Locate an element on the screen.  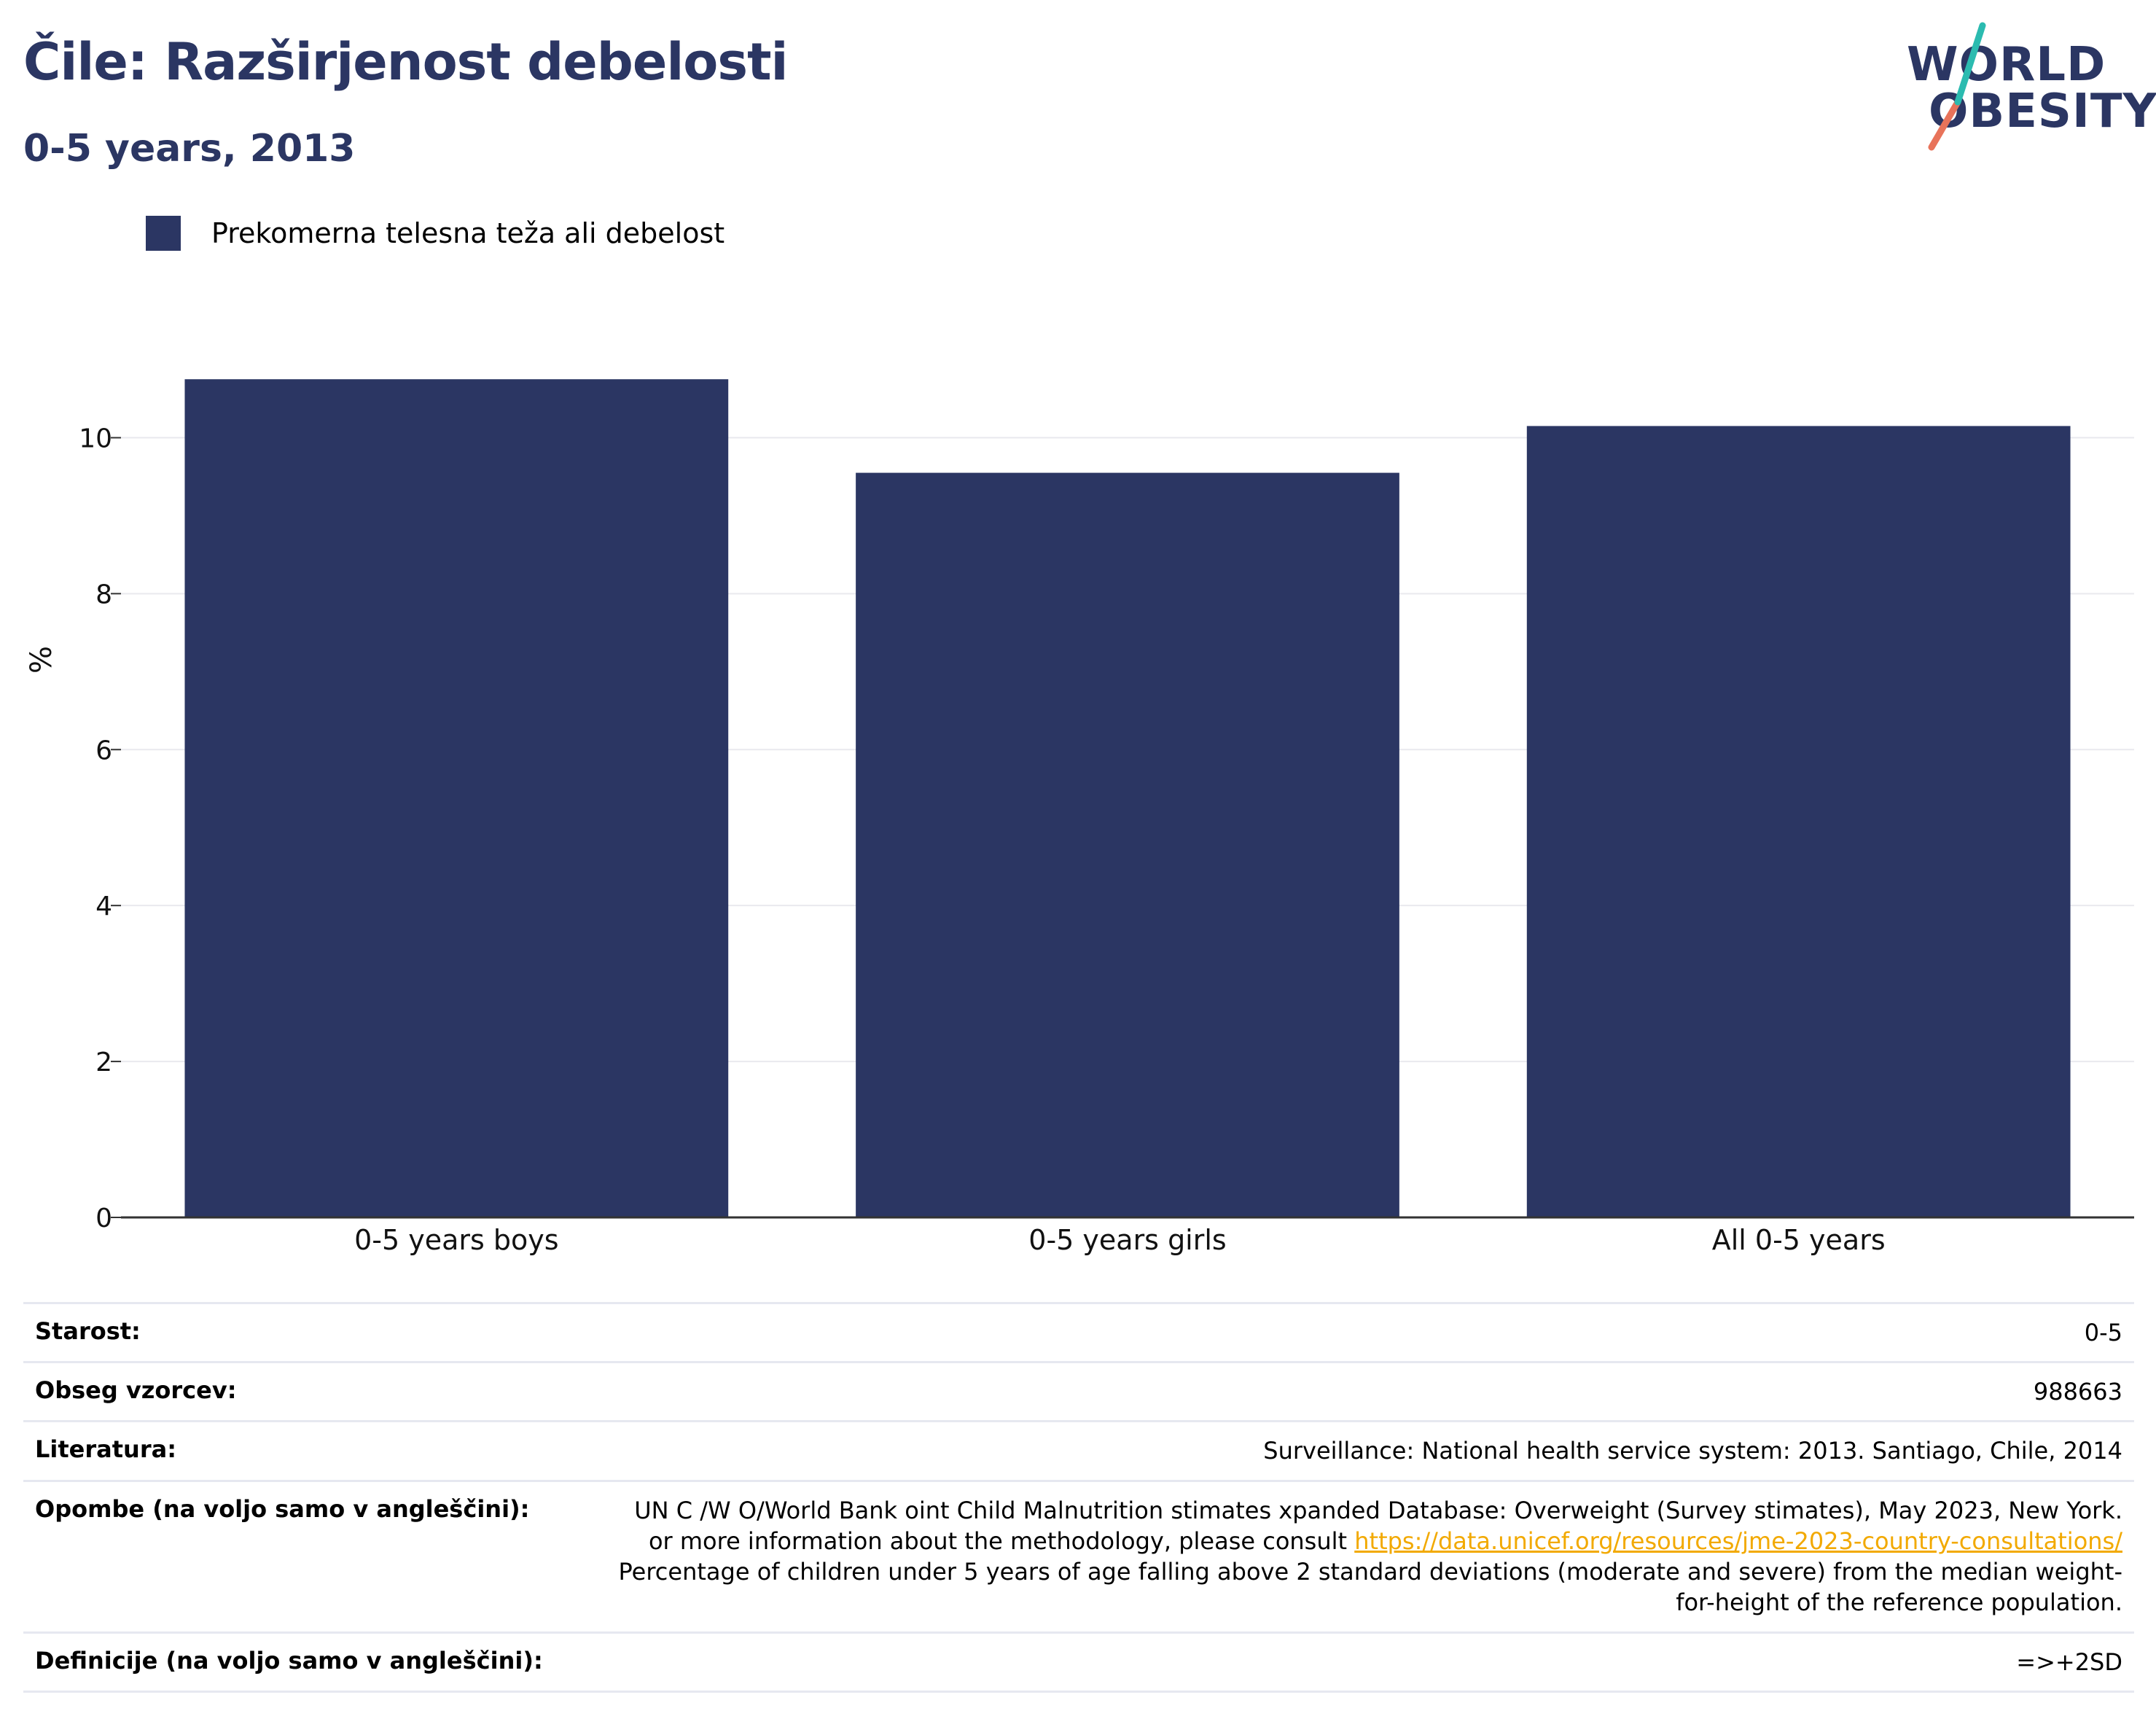
info-key: Opombe (na voljo samo v angleščini): is located at coordinates (312, 1556).